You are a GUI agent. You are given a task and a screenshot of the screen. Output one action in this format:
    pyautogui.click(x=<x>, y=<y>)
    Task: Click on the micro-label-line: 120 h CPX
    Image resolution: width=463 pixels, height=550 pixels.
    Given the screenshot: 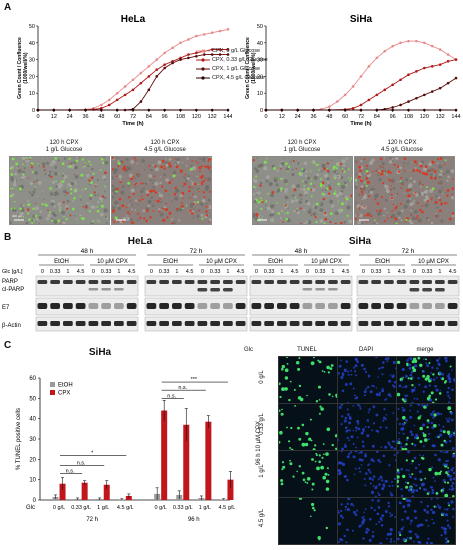 What is the action you would take?
    pyautogui.click(x=402, y=143)
    